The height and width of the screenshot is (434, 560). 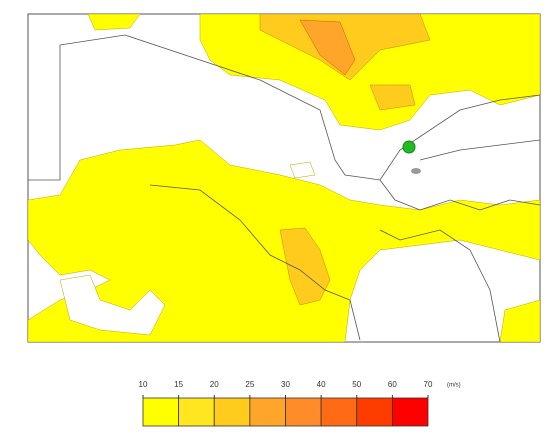 What do you see at coordinates (214, 384) in the screenshot?
I see `legend-tick-label: 20` at bounding box center [214, 384].